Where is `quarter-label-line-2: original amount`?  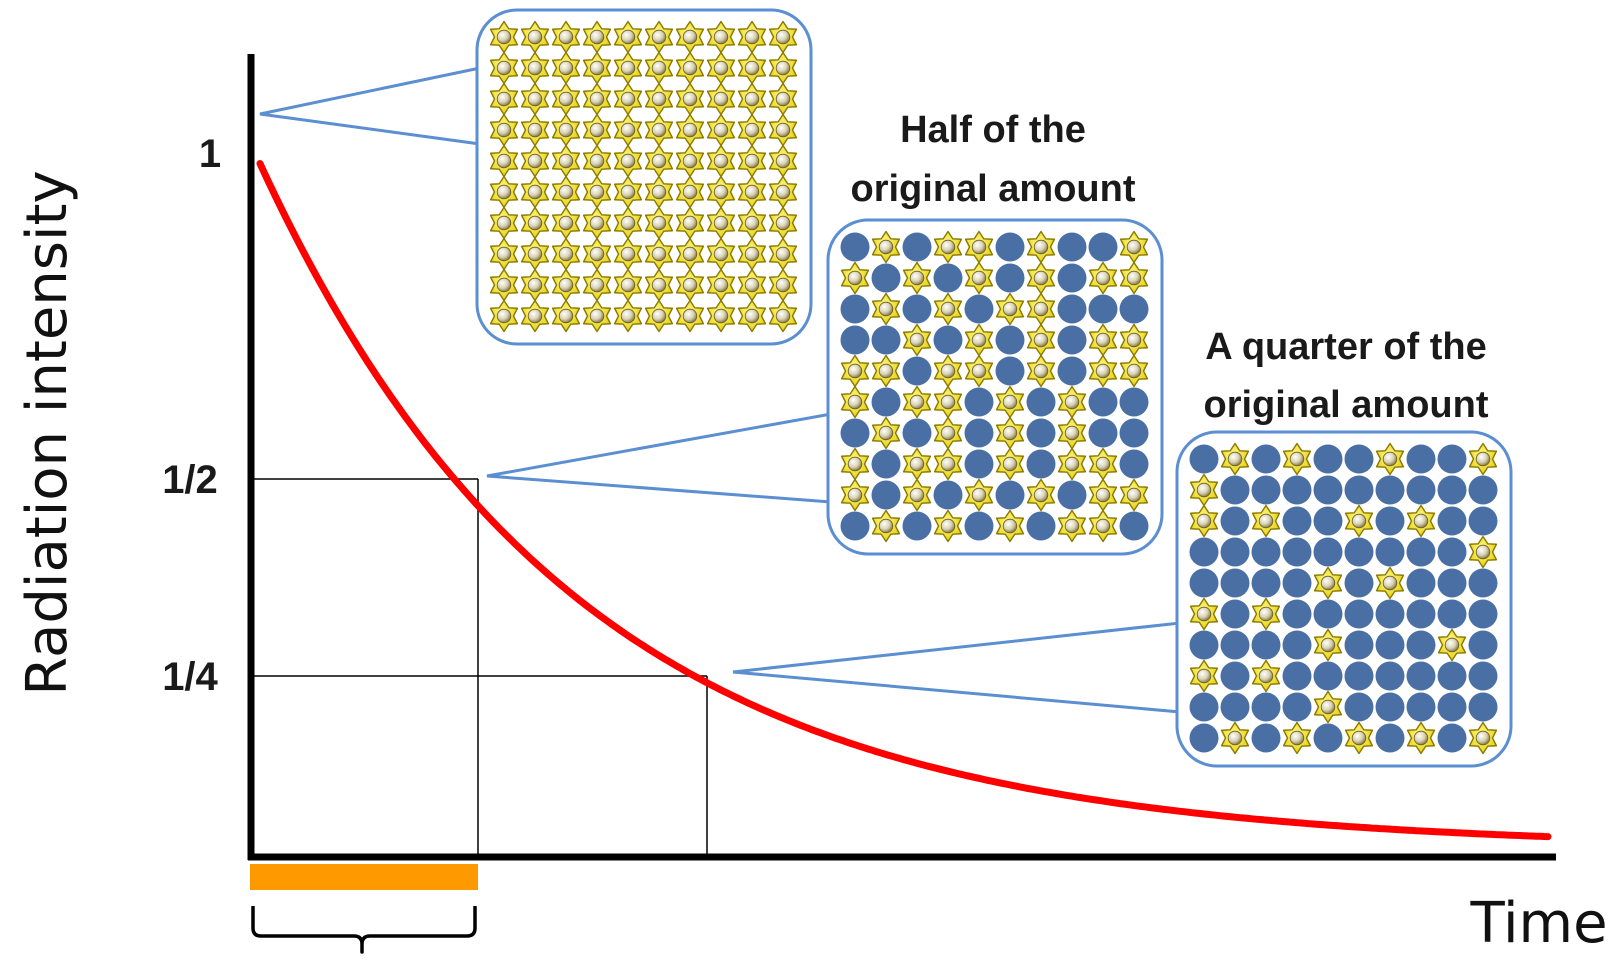
quarter-label-line-2: original amount is located at coordinates (1346, 405).